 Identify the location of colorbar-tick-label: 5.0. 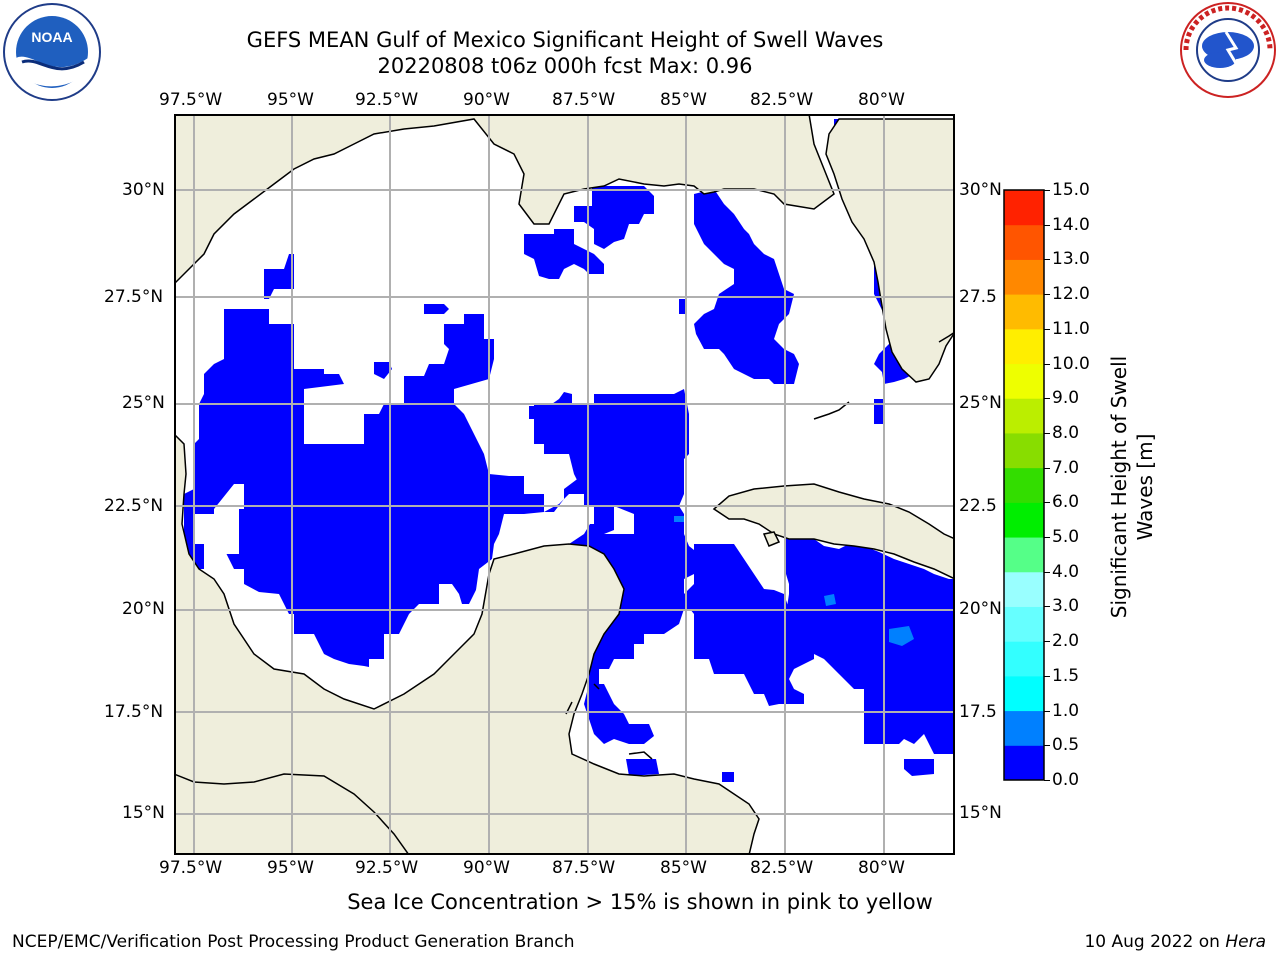
(1066, 537).